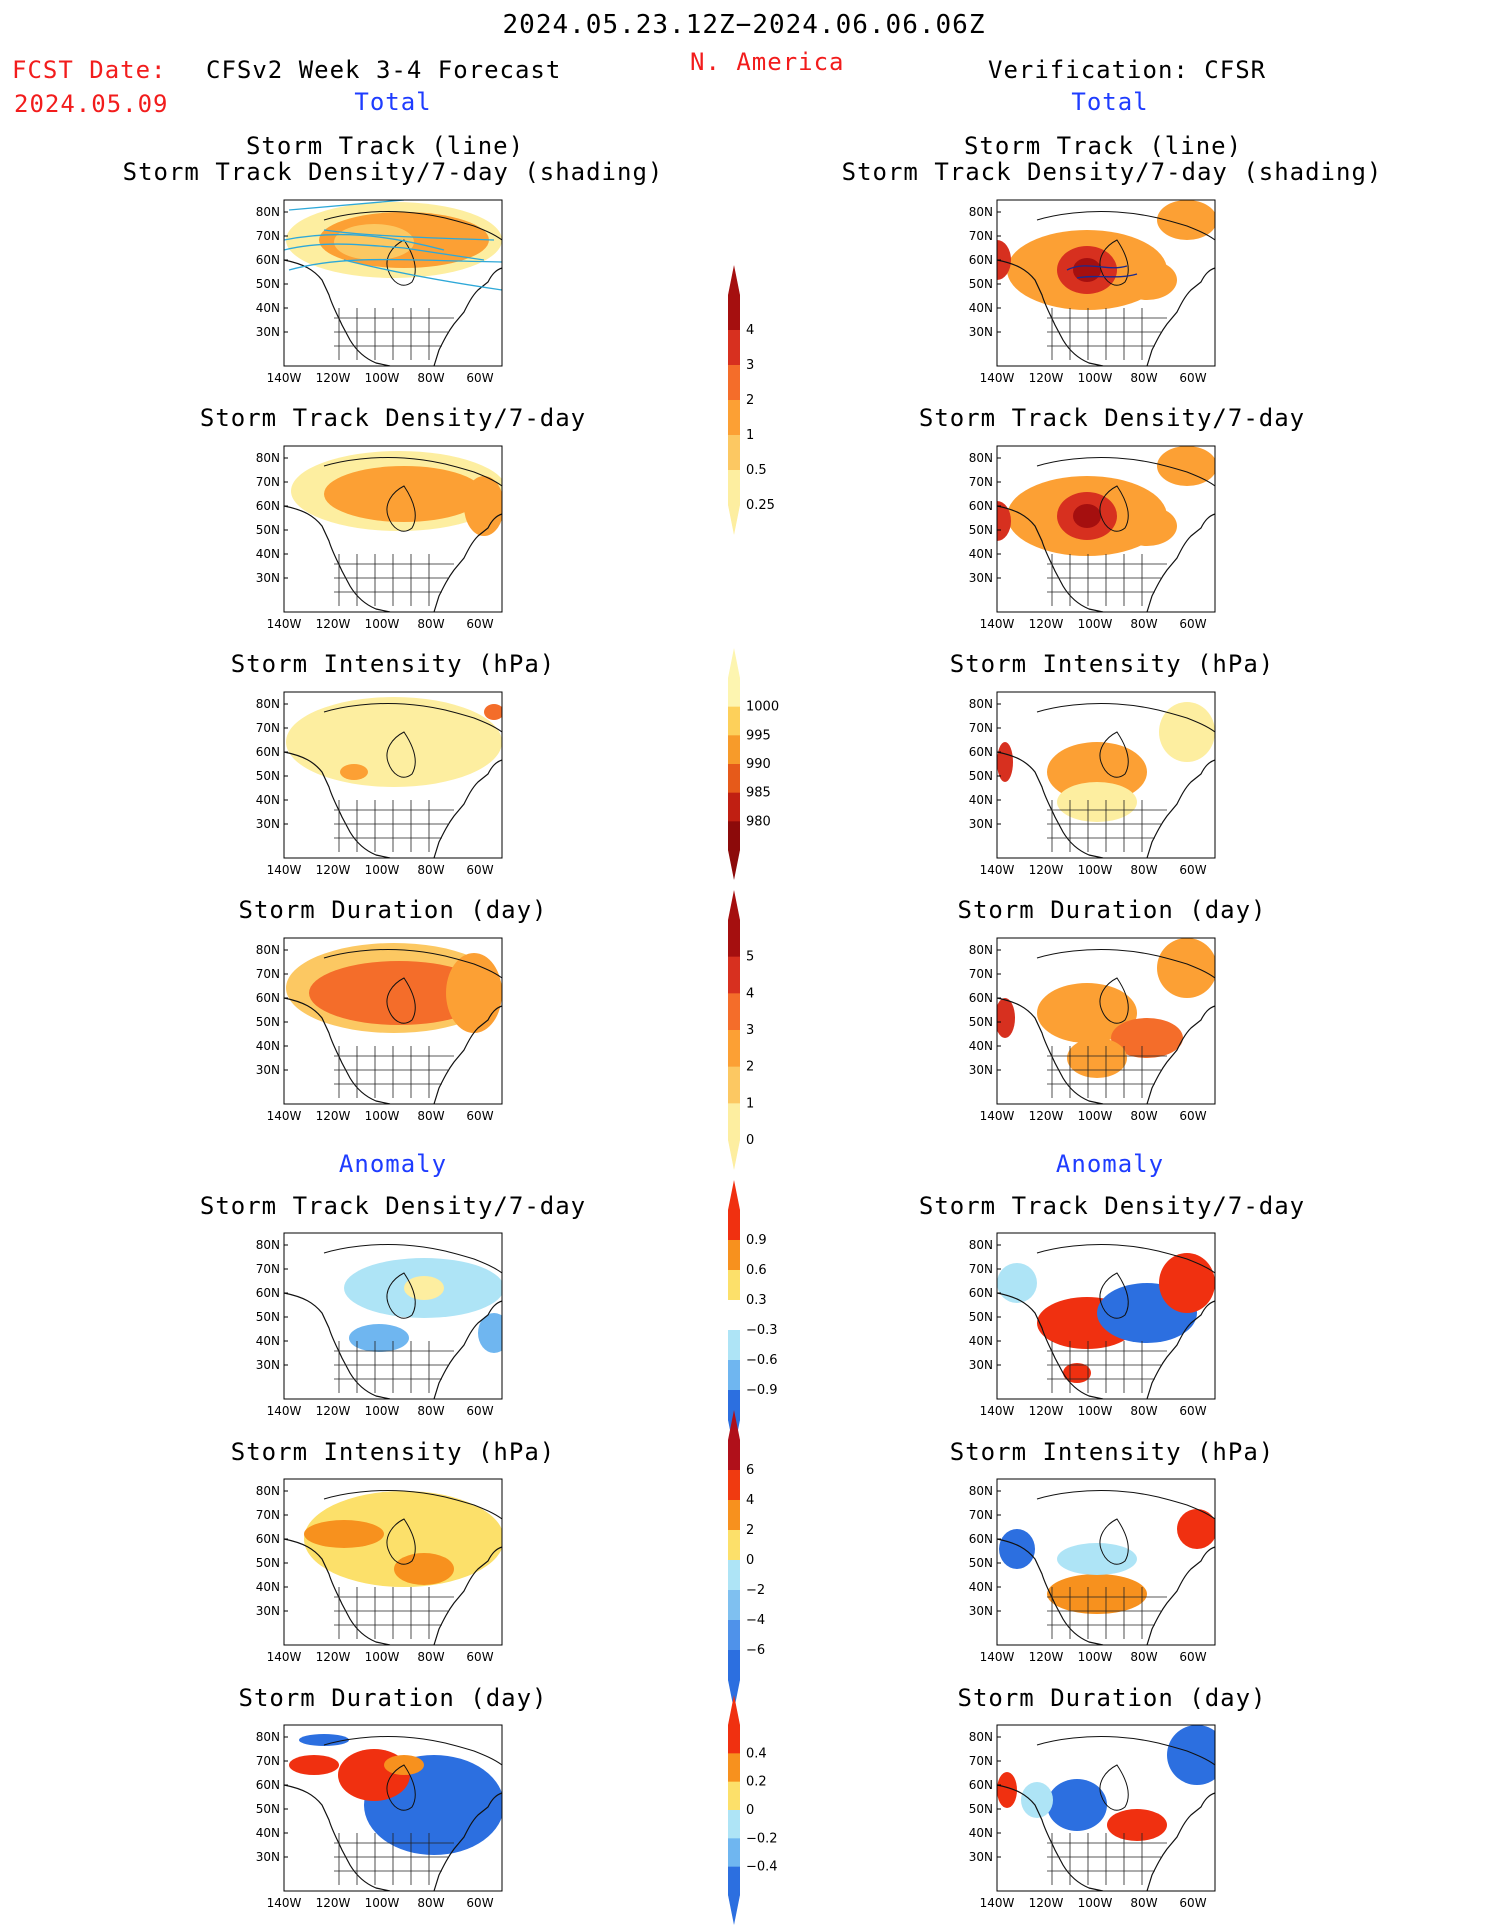 This screenshot has height=1925, width=1487. What do you see at coordinates (268, 1341) in the screenshot?
I see `lat-tick-label: 40N` at bounding box center [268, 1341].